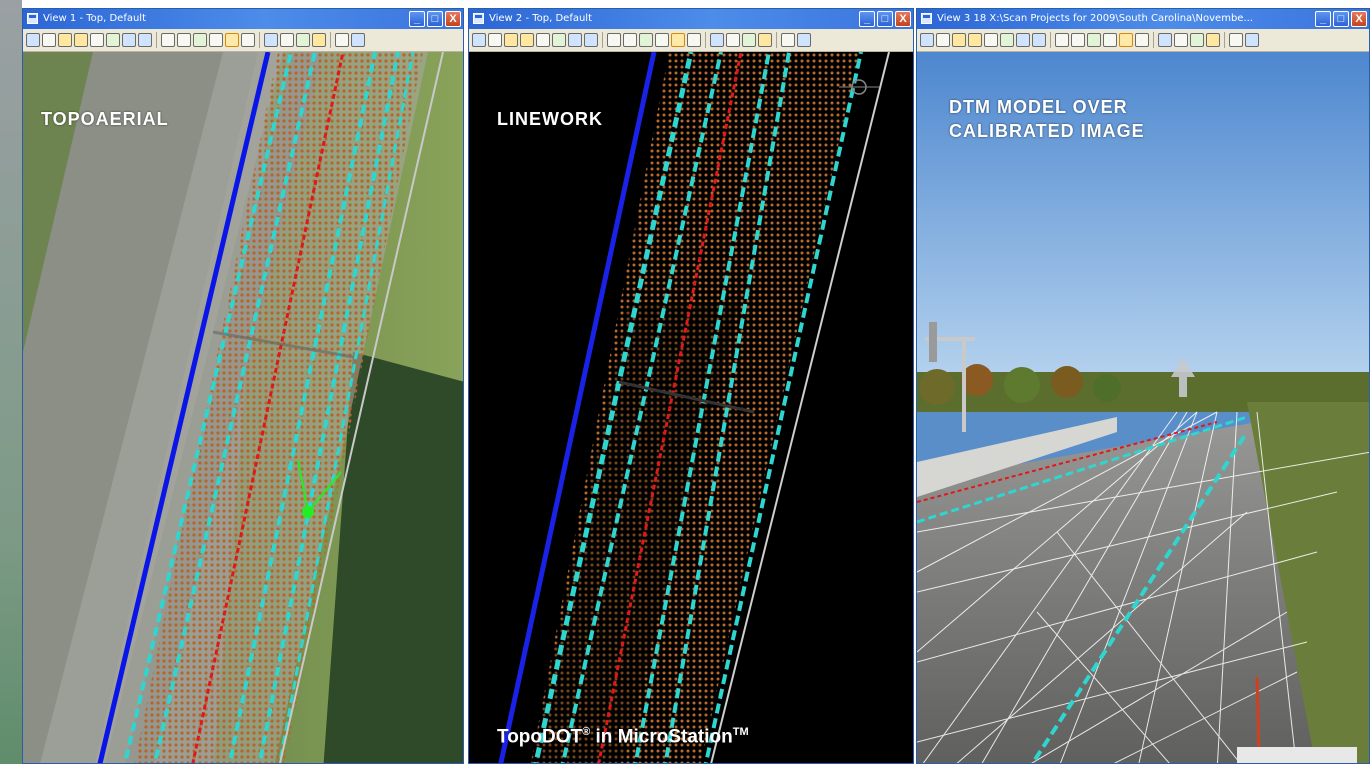  Describe the element at coordinates (675, 737) in the screenshot. I see `platform-name: MicroStation` at that location.